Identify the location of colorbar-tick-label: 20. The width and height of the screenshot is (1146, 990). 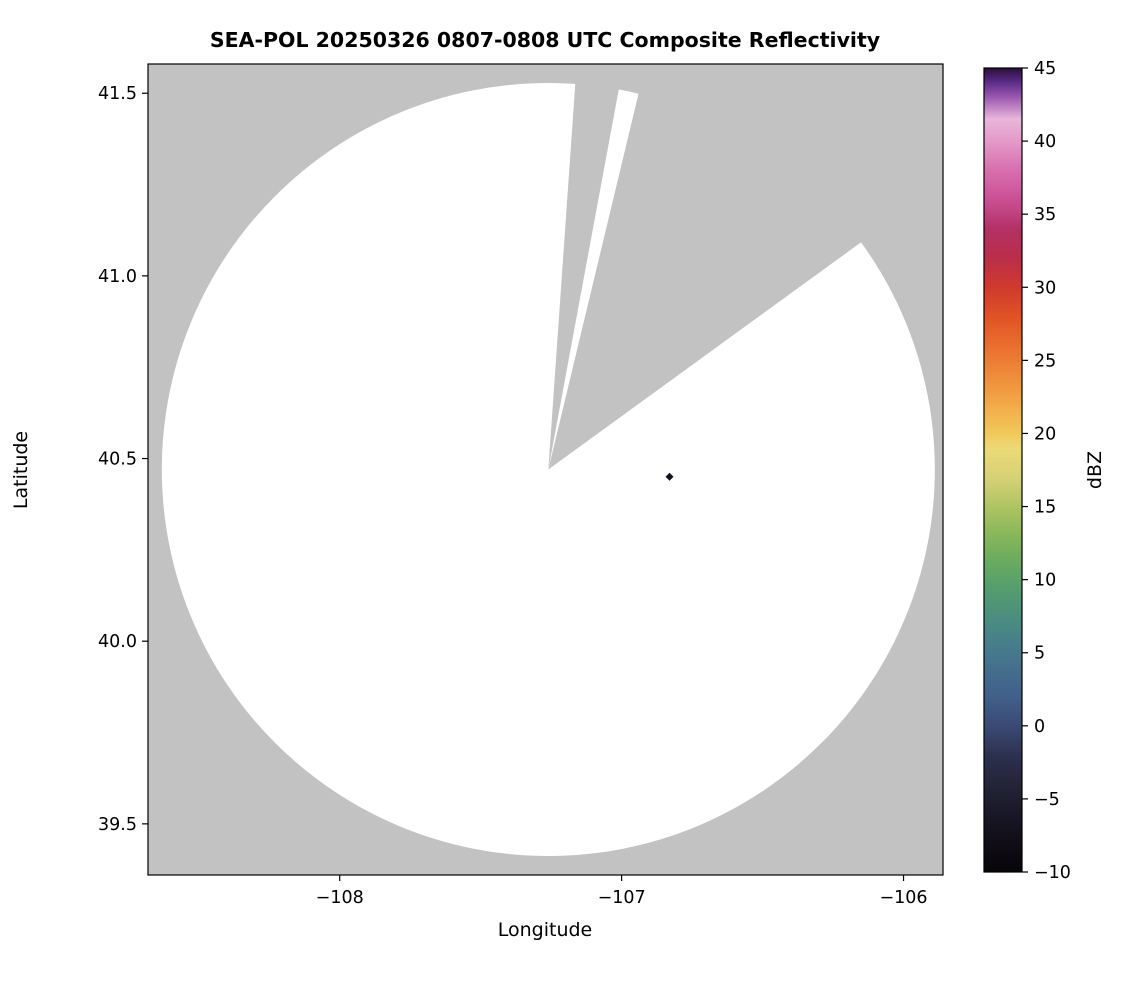
(1045, 434).